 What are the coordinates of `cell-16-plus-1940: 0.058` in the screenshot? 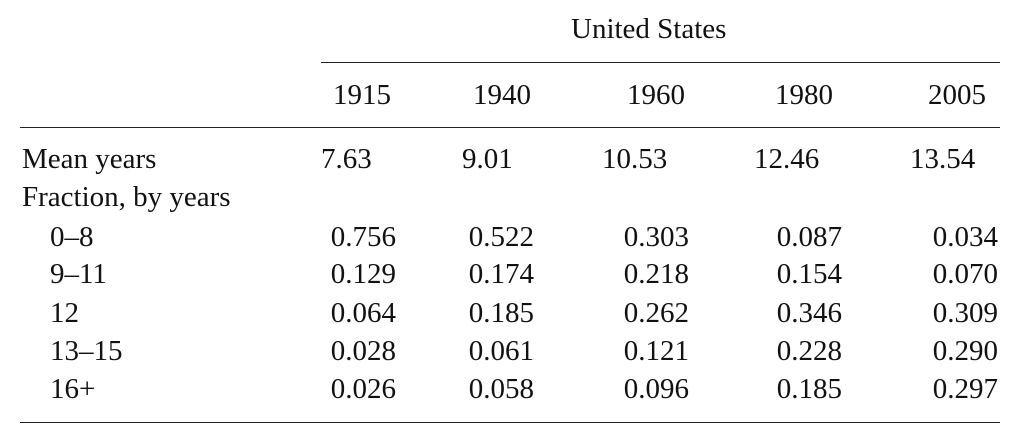 It's located at (501, 389).